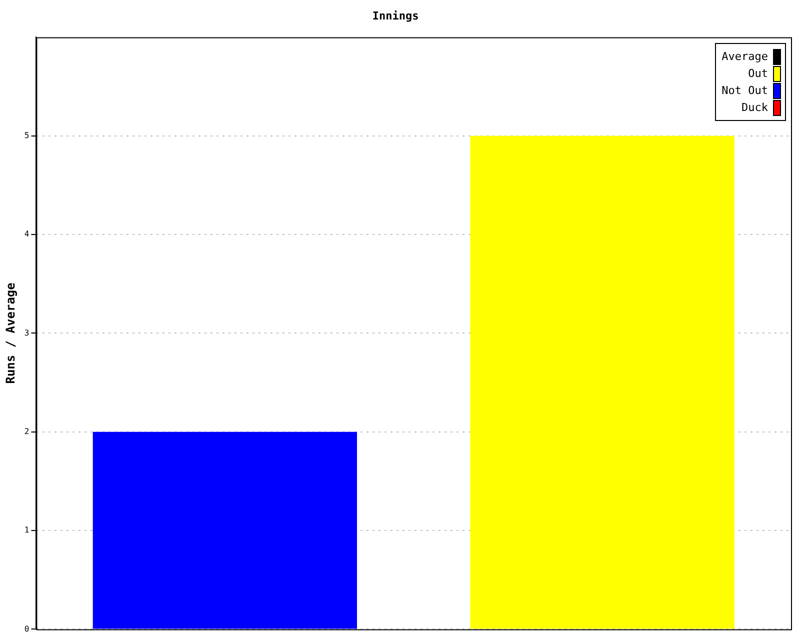 The image size is (800, 640). I want to click on legend-label: Duck, so click(755, 107).